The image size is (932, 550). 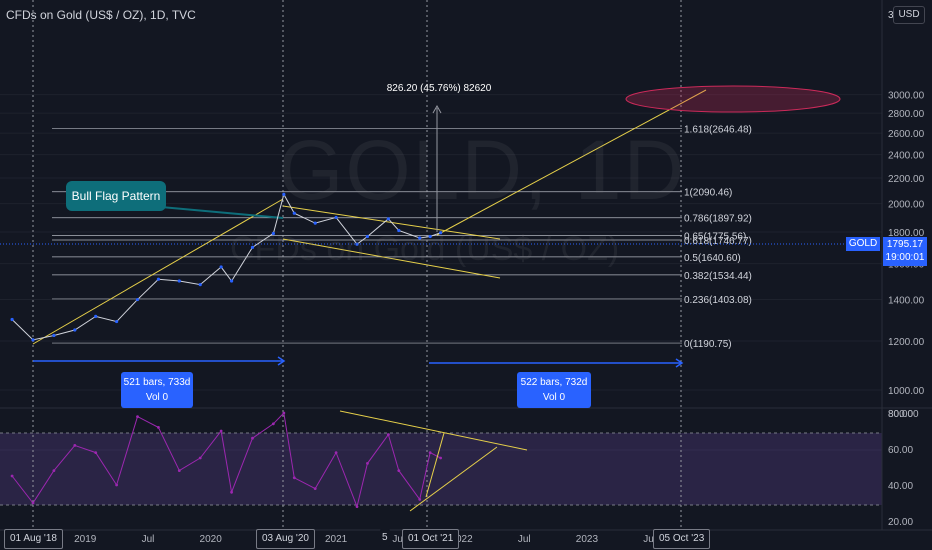 What do you see at coordinates (906, 233) in the screenshot?
I see `price-tick-label: 1800.00` at bounding box center [906, 233].